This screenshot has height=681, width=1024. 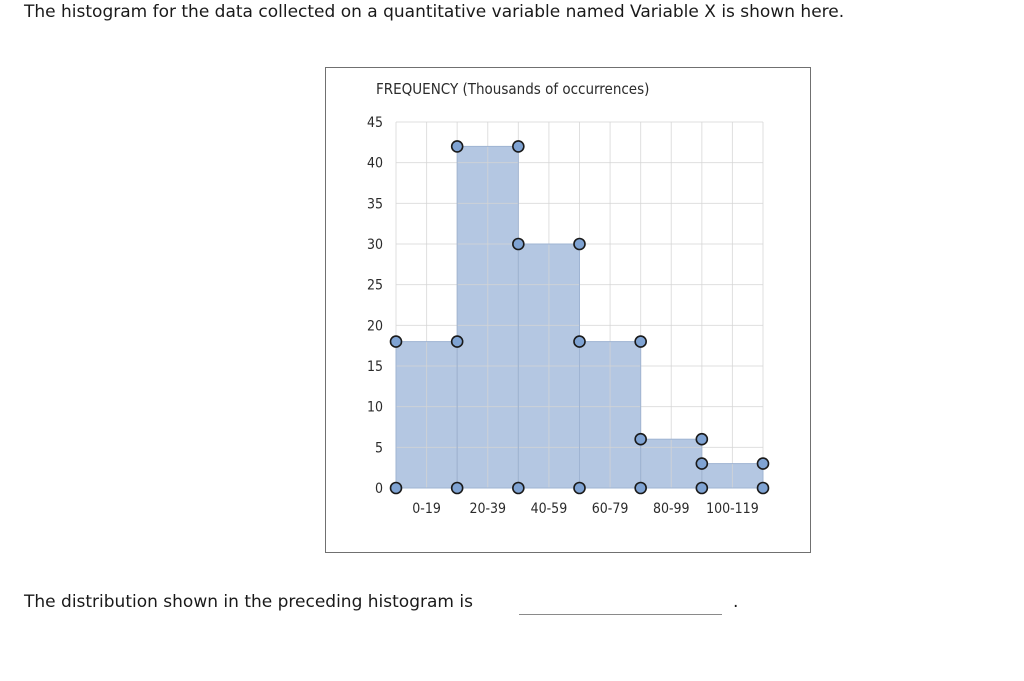 What do you see at coordinates (736, 602) in the screenshot?
I see `sentence-end-period: .` at bounding box center [736, 602].